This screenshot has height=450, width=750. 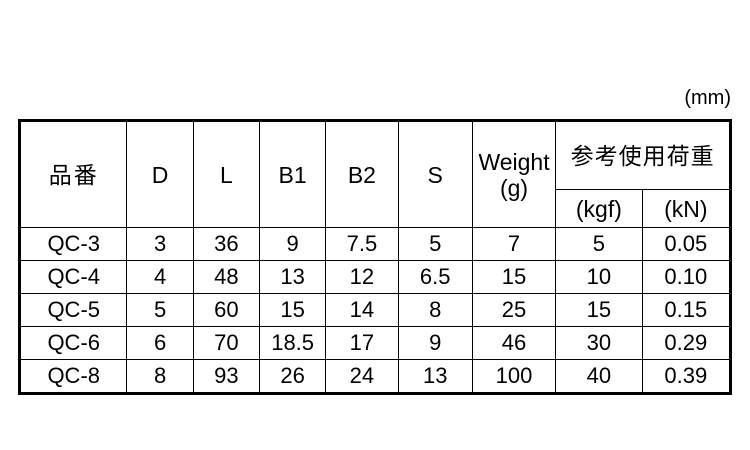 What do you see at coordinates (686, 343) in the screenshot?
I see `cell-load-kn: 0.29` at bounding box center [686, 343].